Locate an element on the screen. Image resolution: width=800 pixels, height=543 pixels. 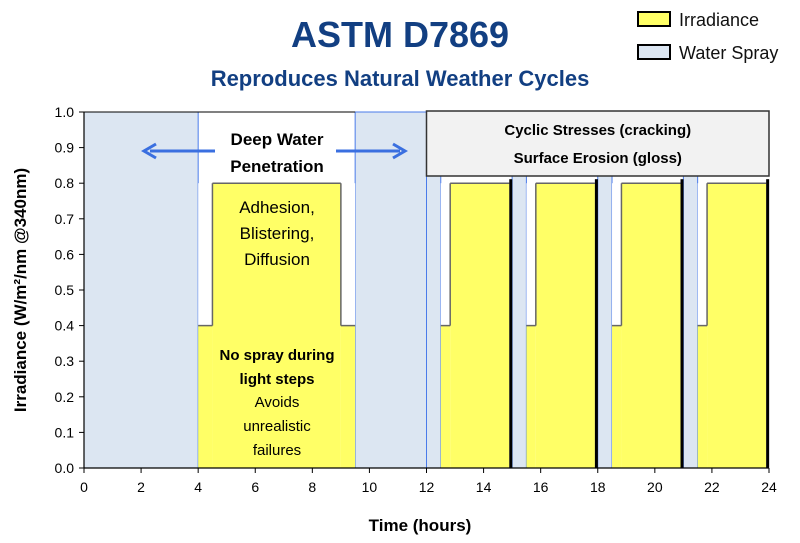
x-axis-label: Time (hours) is located at coordinates (420, 525).